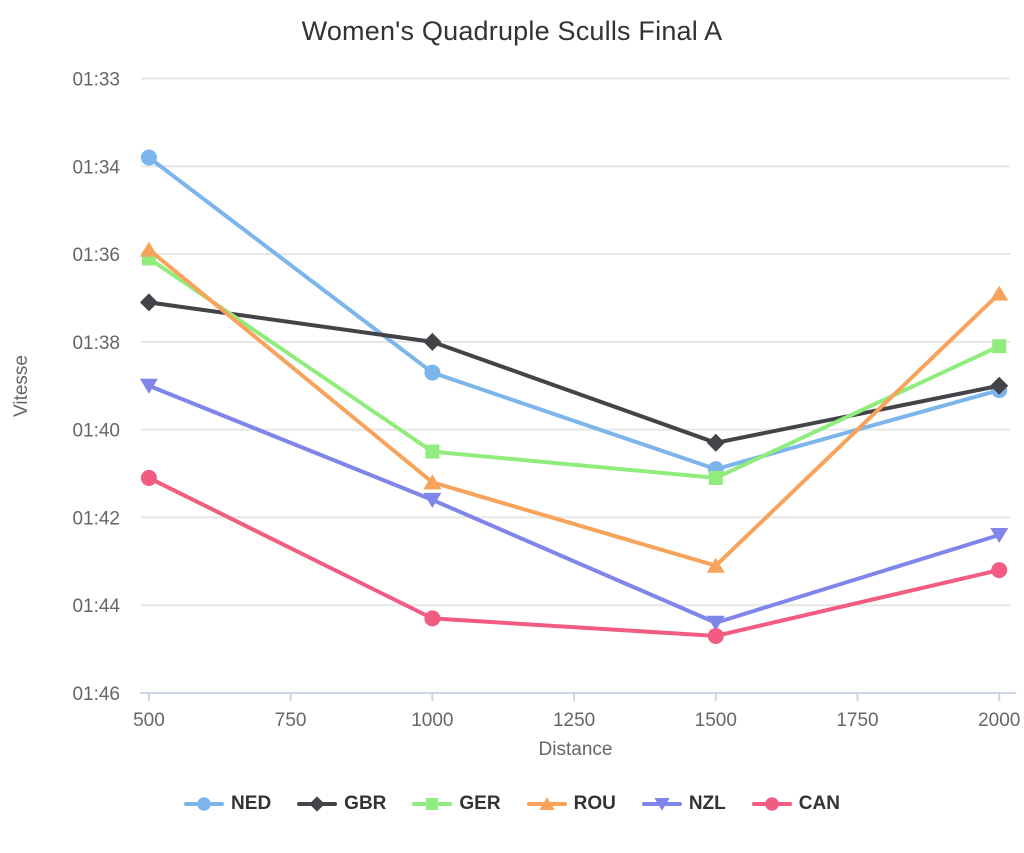 The width and height of the screenshot is (1024, 853). Describe the element at coordinates (594, 803) in the screenshot. I see `legend-label-ROU: ROU` at that location.